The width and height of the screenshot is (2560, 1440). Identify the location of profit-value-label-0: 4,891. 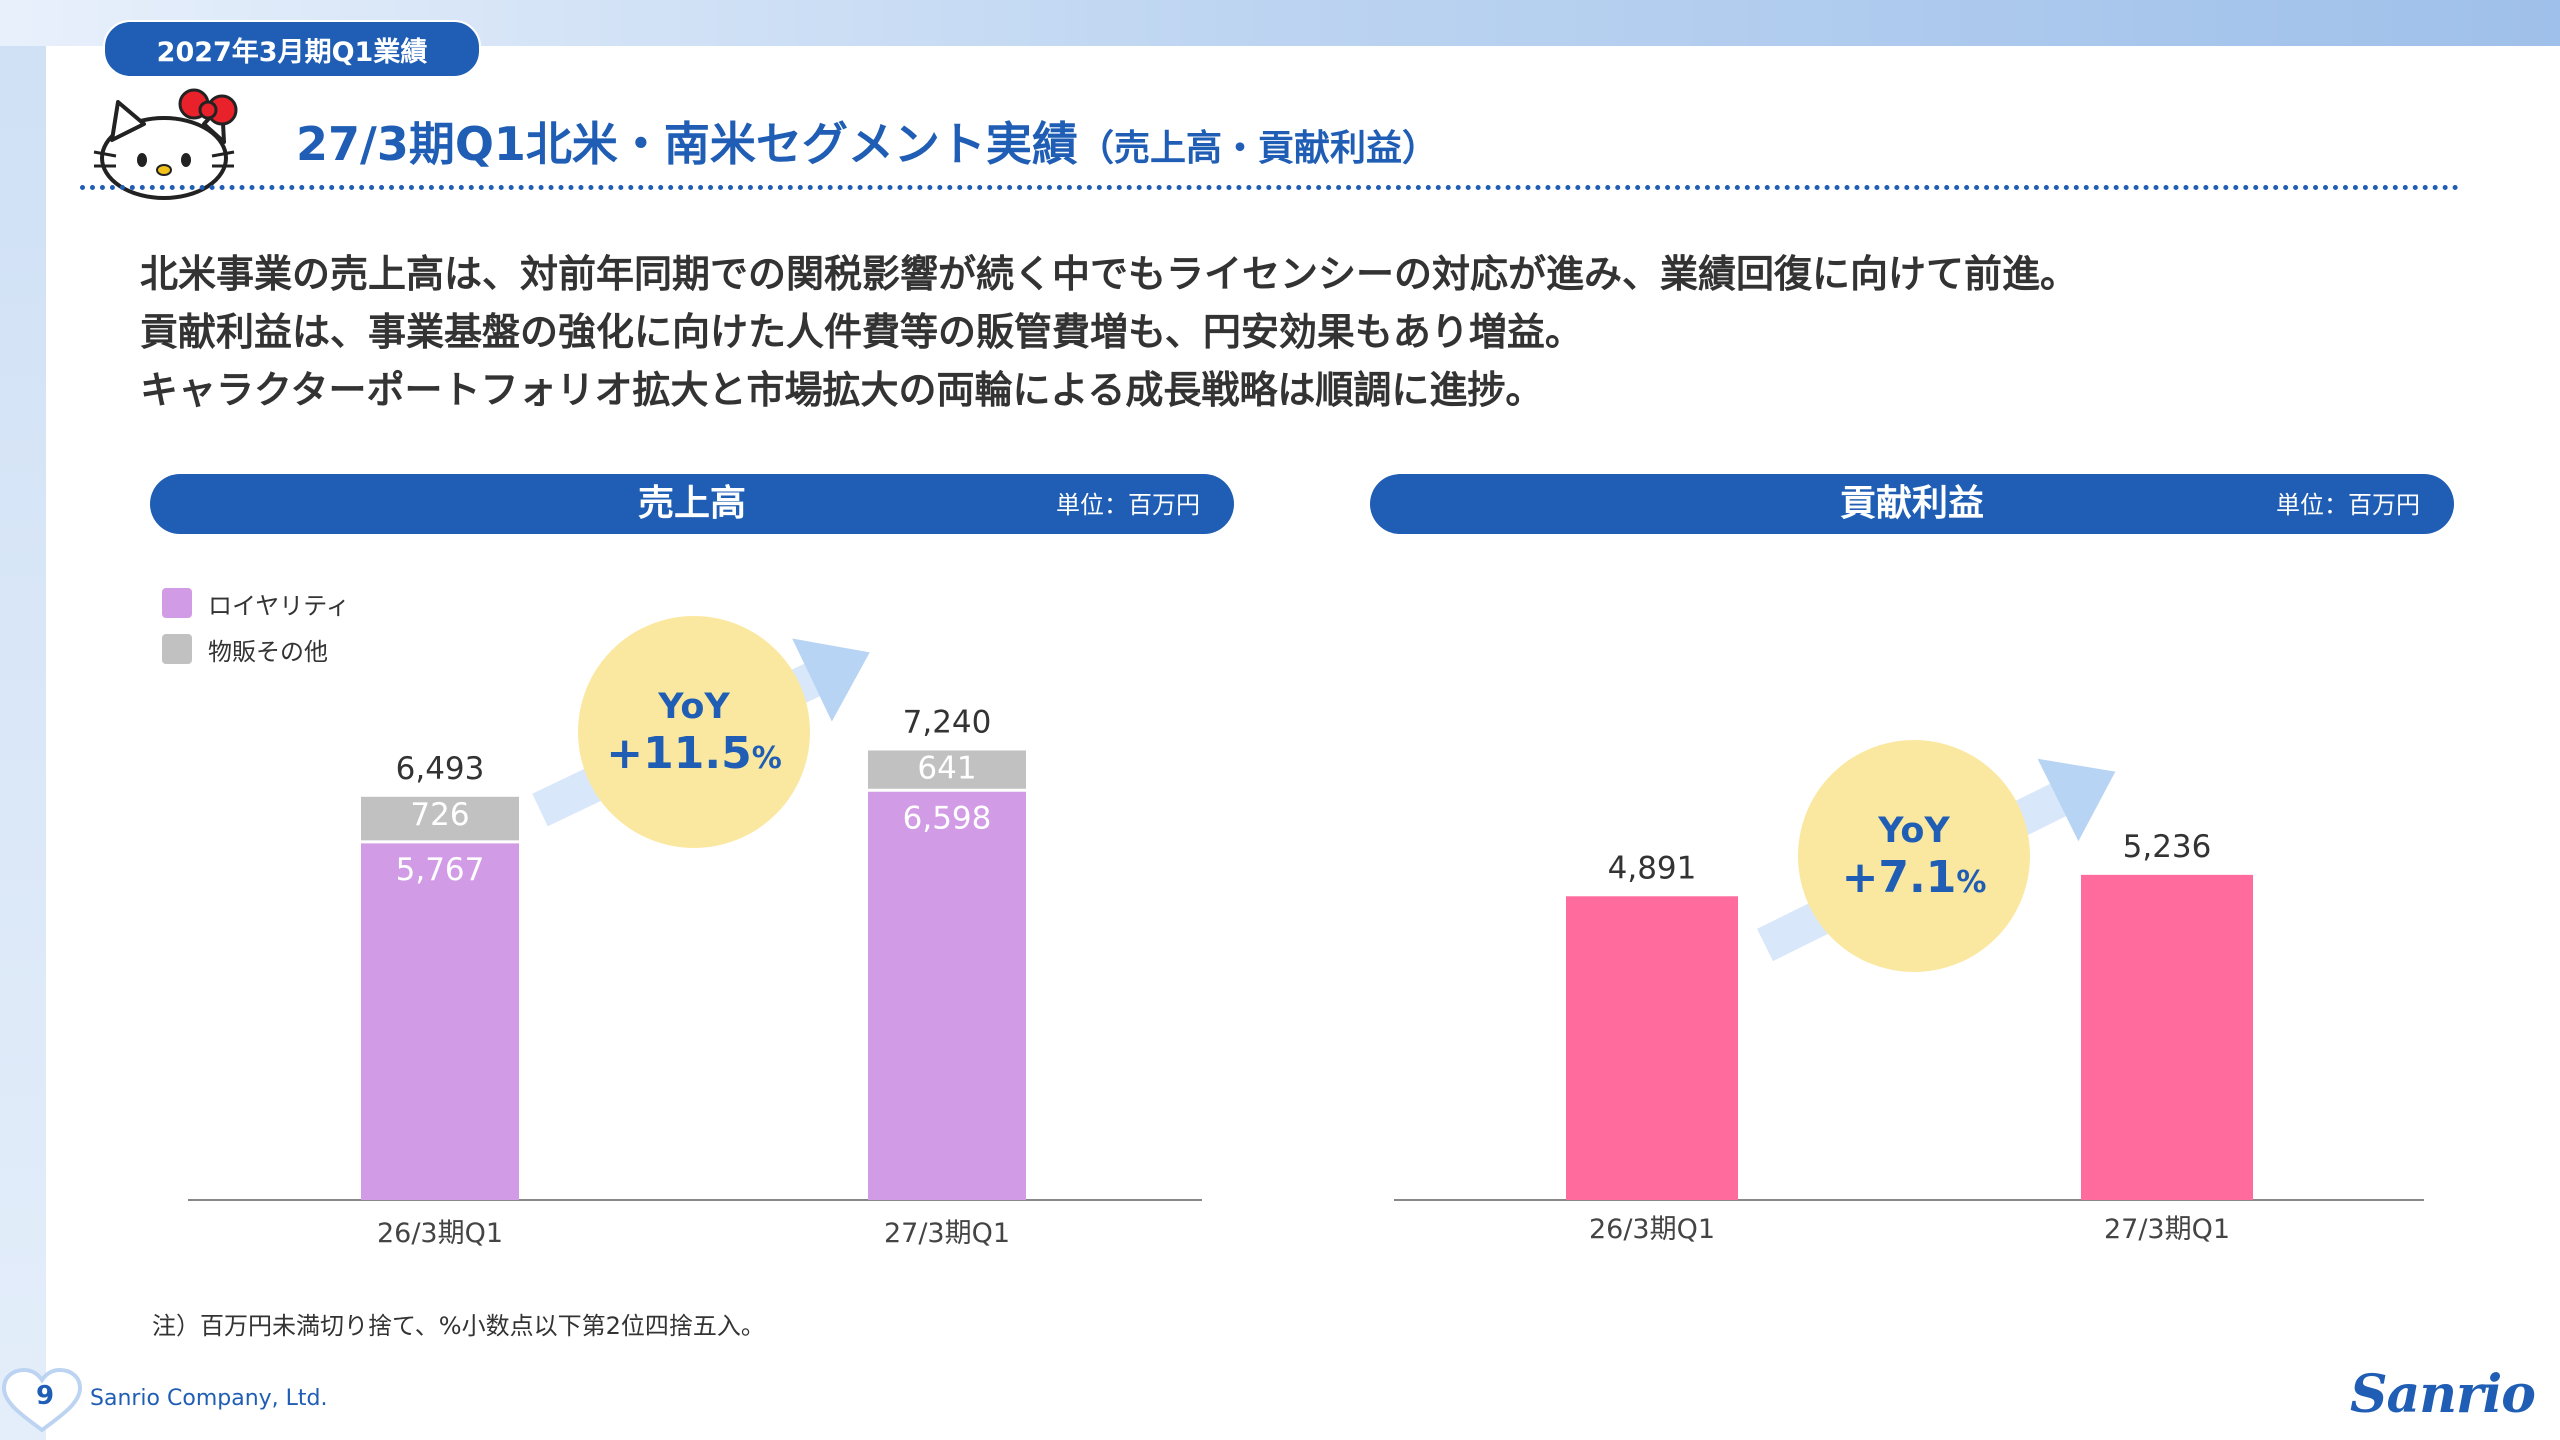
(1652, 868).